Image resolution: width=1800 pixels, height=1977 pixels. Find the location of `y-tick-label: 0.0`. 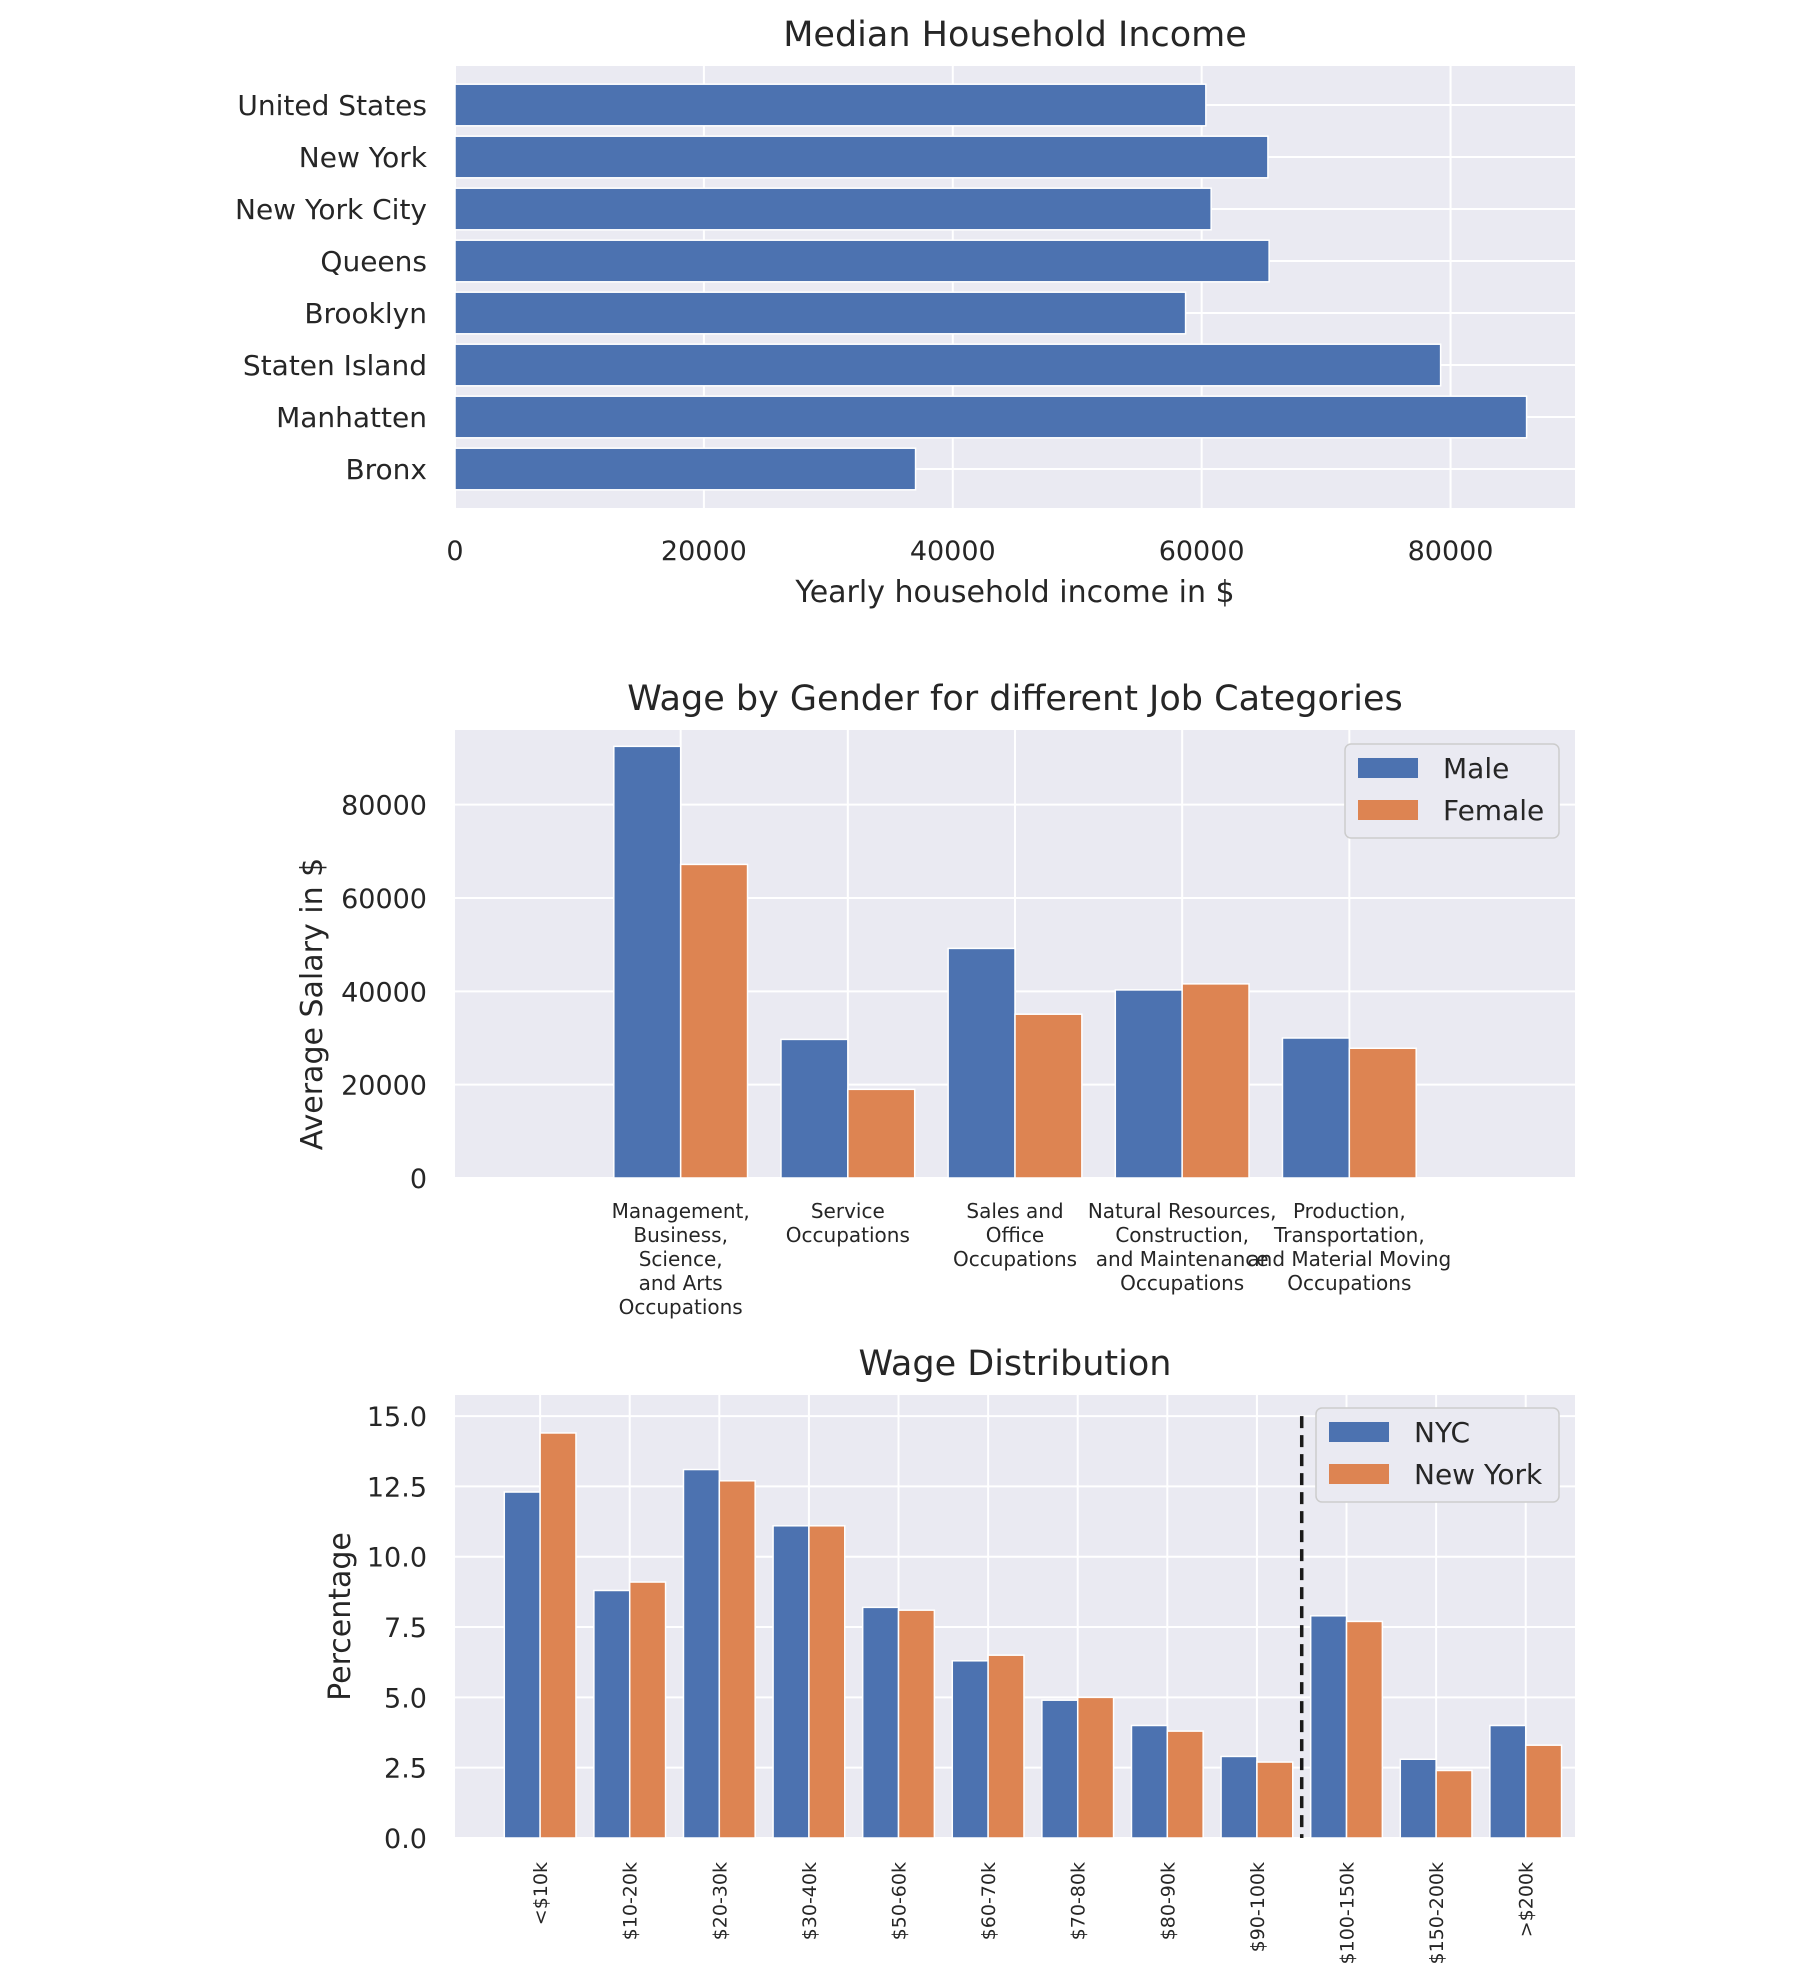

y-tick-label: 0.0 is located at coordinates (405, 1839).